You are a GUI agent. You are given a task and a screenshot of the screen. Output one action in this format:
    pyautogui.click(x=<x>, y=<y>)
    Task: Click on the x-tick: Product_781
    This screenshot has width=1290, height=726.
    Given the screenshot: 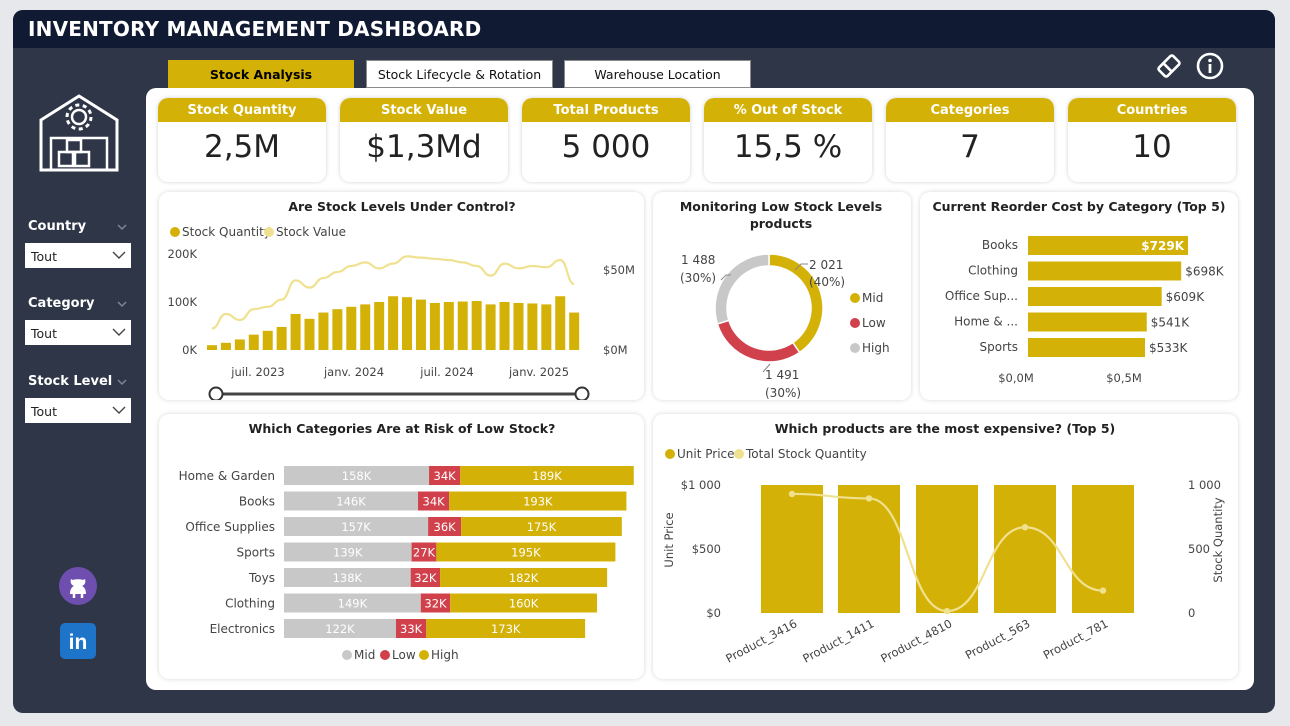 What is the action you would take?
    pyautogui.click(x=1076, y=639)
    